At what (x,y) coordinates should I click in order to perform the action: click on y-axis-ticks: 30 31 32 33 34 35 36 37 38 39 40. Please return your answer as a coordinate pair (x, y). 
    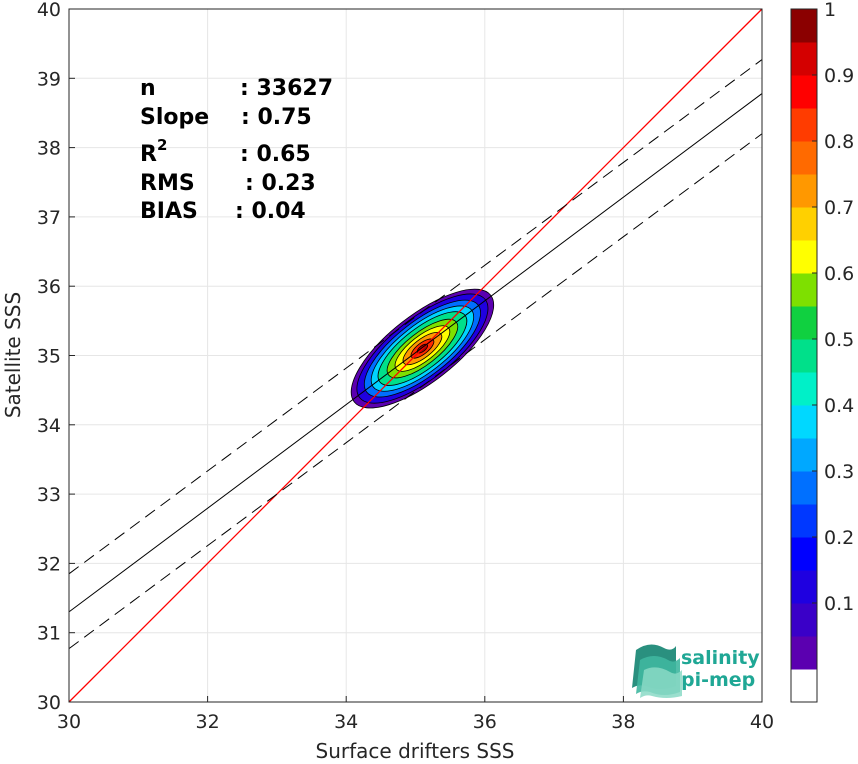
    Looking at the image, I should click on (56, 357).